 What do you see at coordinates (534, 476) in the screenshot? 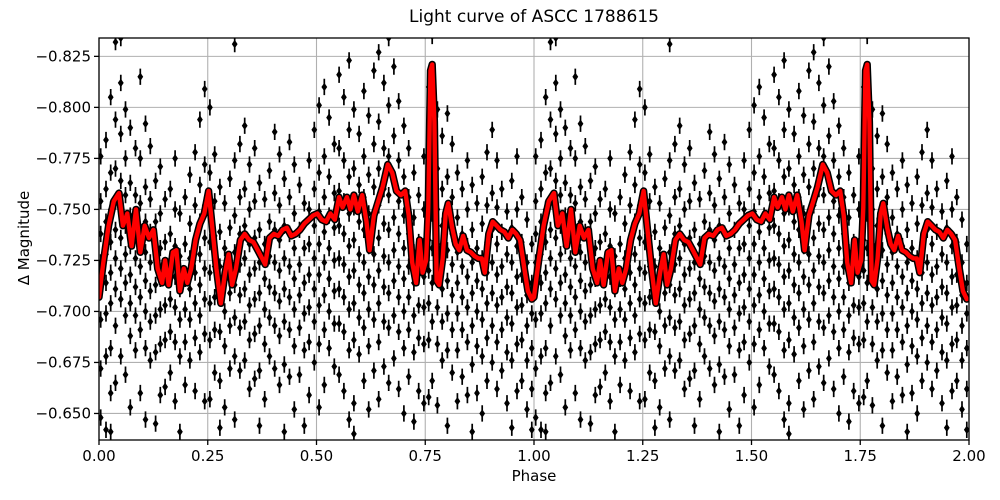
I see `x-axis-label: Phase` at bounding box center [534, 476].